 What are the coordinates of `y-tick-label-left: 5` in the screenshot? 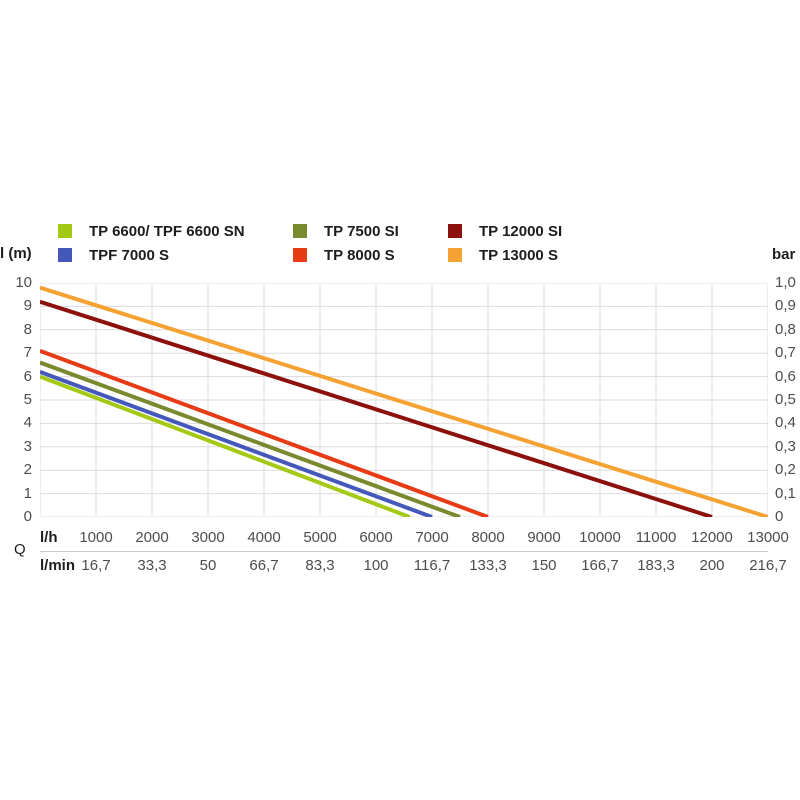 It's located at (27, 399).